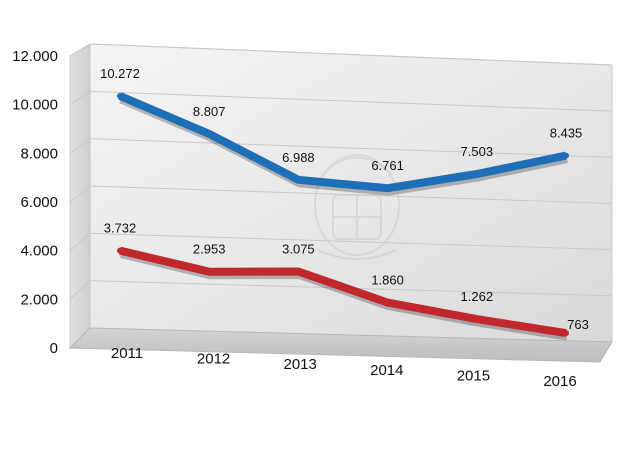 The image size is (638, 473). I want to click on y-tick-label: 12.000, so click(35, 56).